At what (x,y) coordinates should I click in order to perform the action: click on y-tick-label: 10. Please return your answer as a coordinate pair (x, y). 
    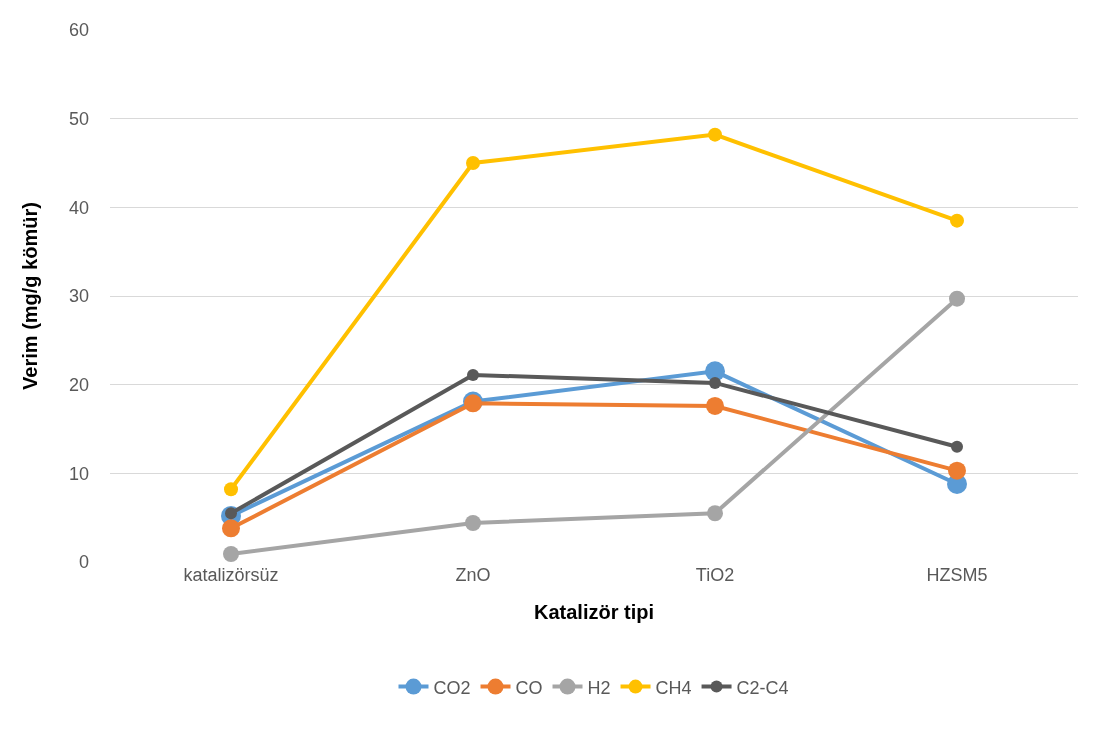
    Looking at the image, I should click on (78, 473).